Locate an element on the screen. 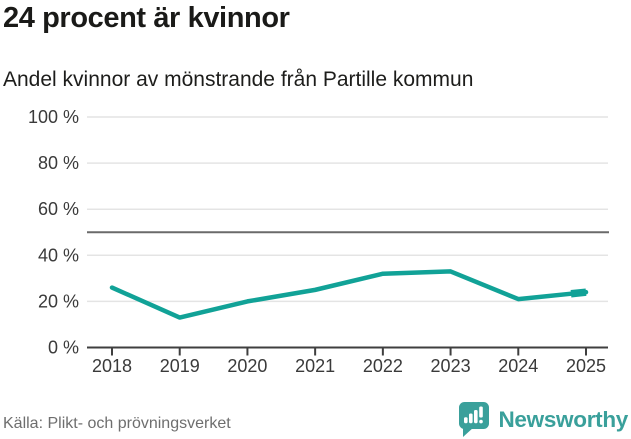 Image resolution: width=631 pixels, height=439 pixels. y-tick-label: 60 % is located at coordinates (58, 209).